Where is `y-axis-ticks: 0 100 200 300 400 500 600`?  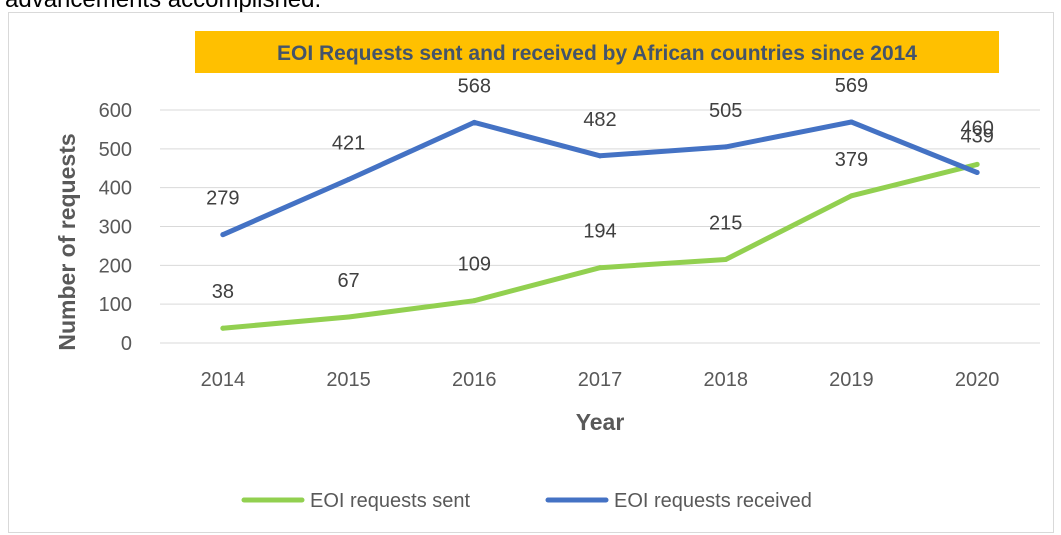
y-axis-ticks: 0 100 200 300 400 500 600 is located at coordinates (115, 227).